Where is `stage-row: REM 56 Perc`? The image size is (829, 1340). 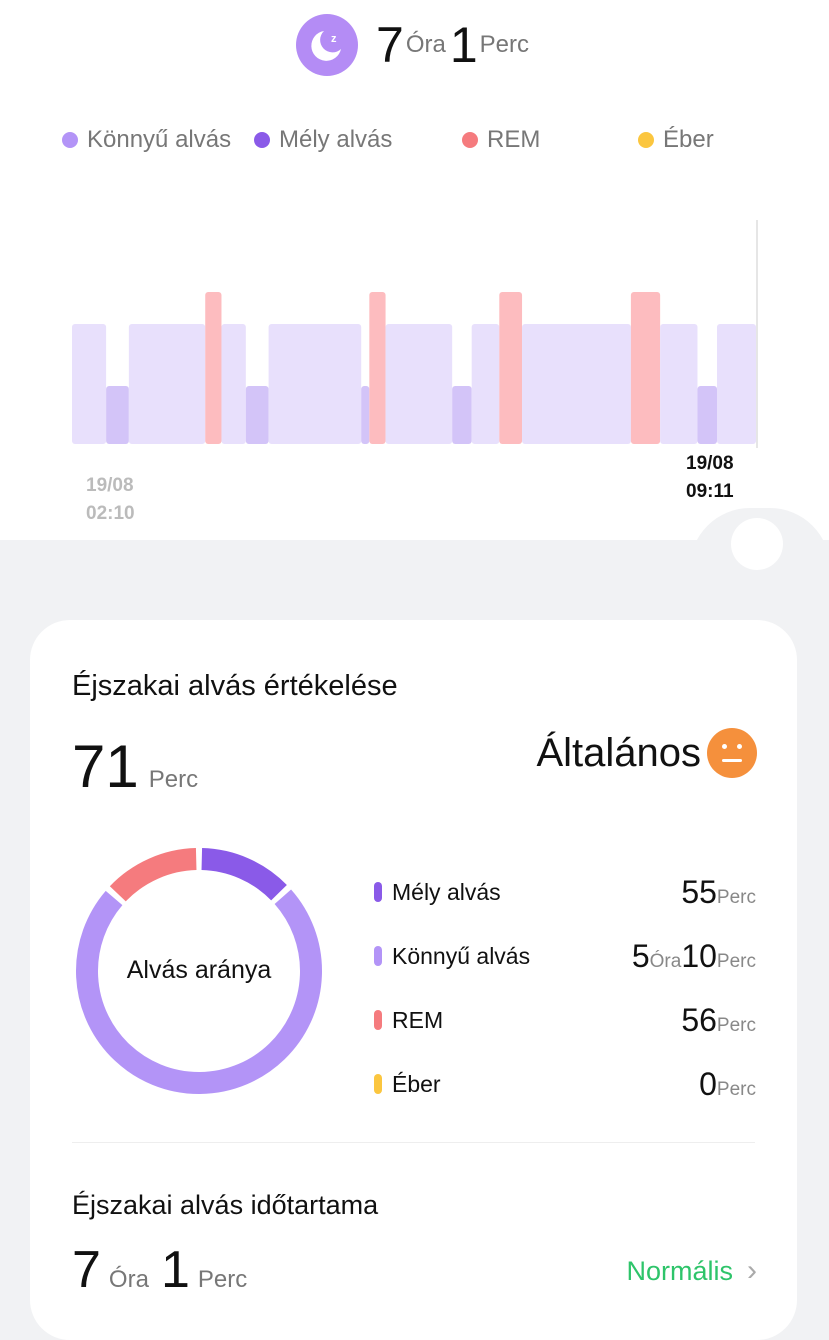 stage-row: REM 56 Perc is located at coordinates (565, 1020).